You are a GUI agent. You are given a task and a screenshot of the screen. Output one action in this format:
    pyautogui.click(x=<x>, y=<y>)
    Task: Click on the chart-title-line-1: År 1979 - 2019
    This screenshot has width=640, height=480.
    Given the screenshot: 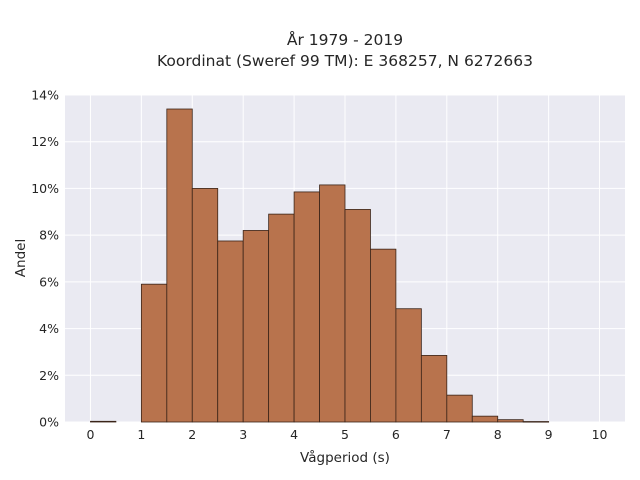 What is the action you would take?
    pyautogui.click(x=345, y=39)
    